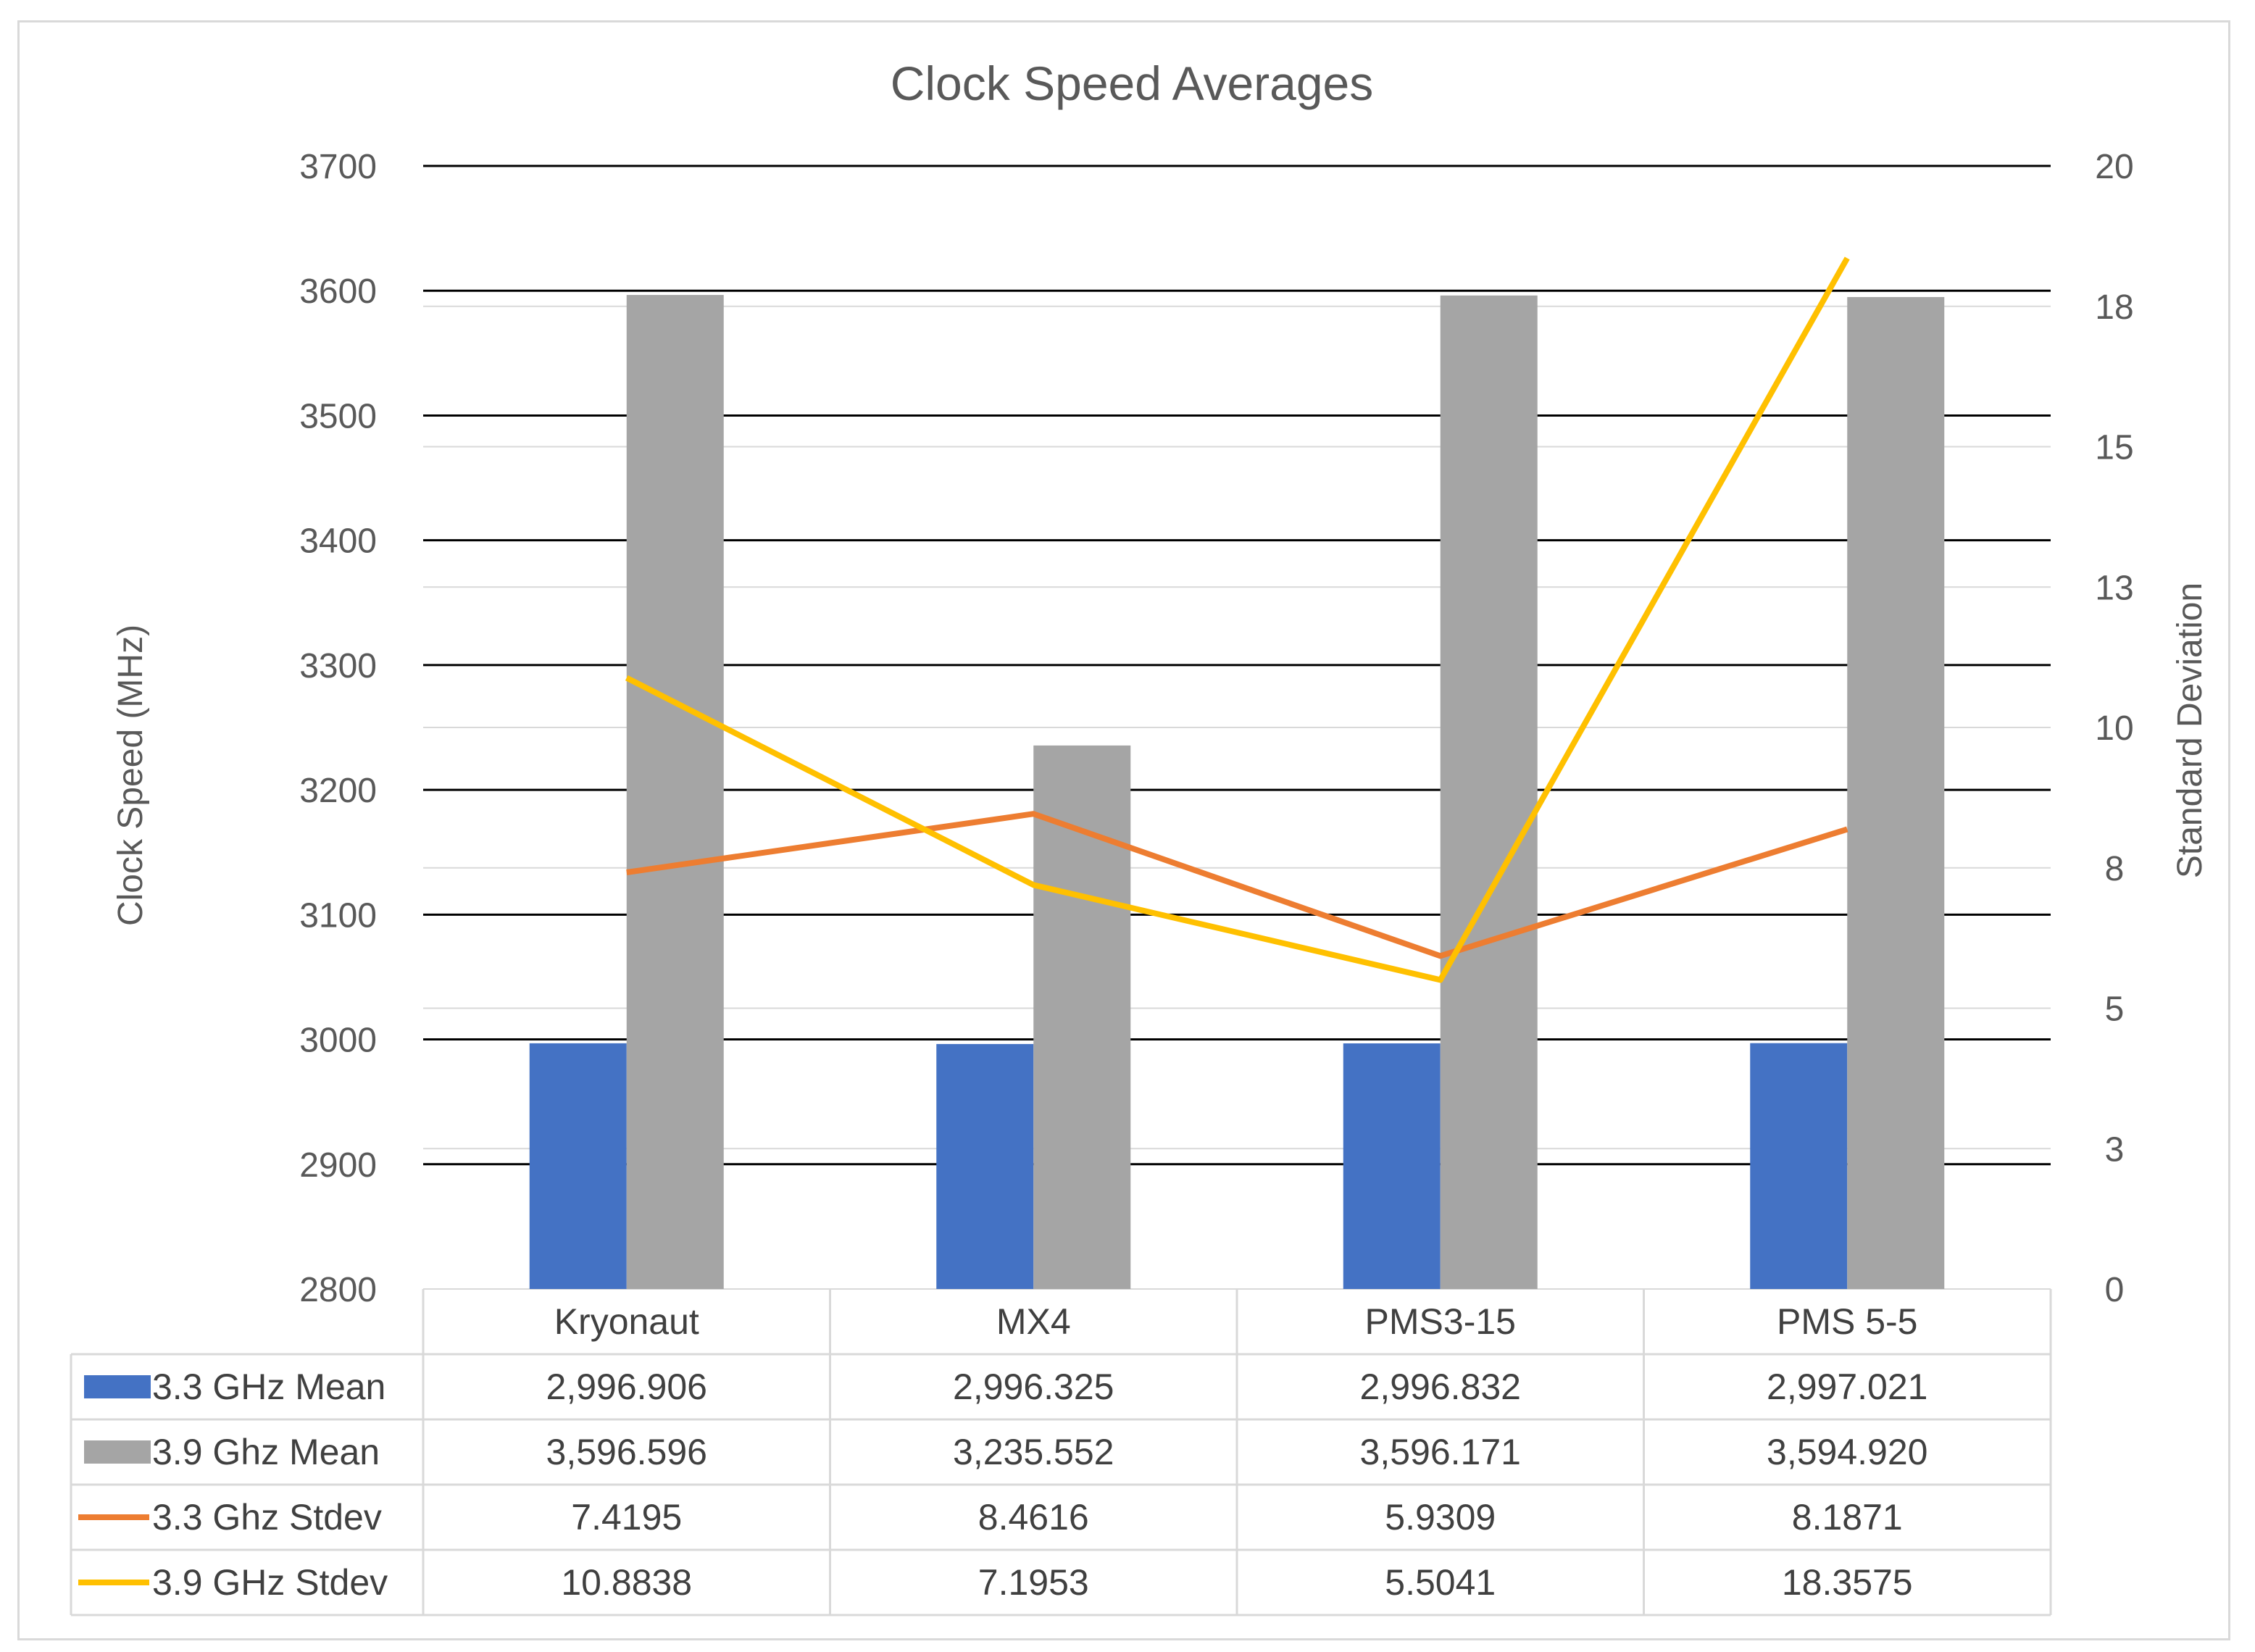 The image size is (2255, 1652). What do you see at coordinates (2115, 869) in the screenshot?
I see `y-right-tick-8: 8` at bounding box center [2115, 869].